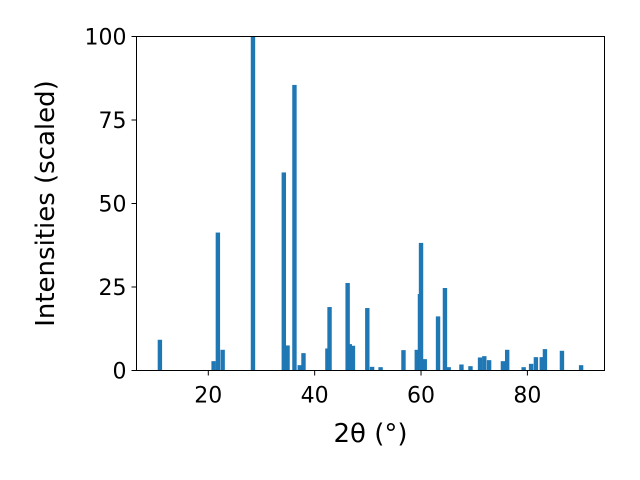 Image resolution: width=640 pixels, height=480 pixels. What do you see at coordinates (367, 389) in the screenshot?
I see `x-axis: 20 40 60 80` at bounding box center [367, 389].